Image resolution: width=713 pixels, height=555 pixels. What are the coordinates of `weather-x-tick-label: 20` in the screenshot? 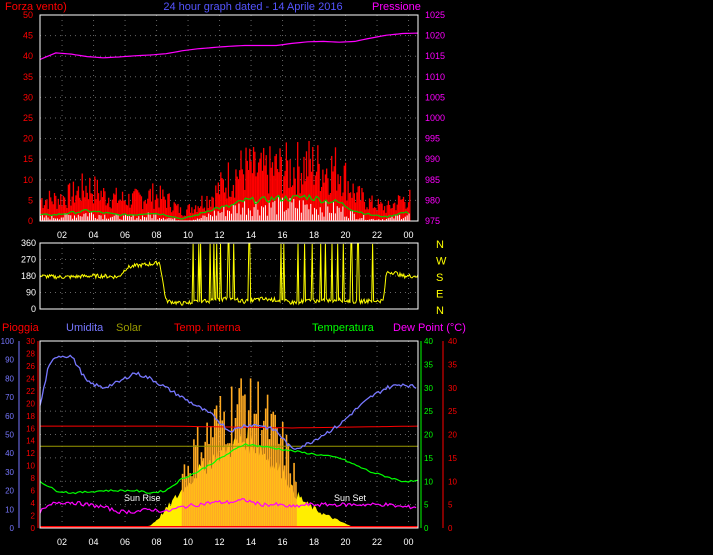 It's located at (346, 542).